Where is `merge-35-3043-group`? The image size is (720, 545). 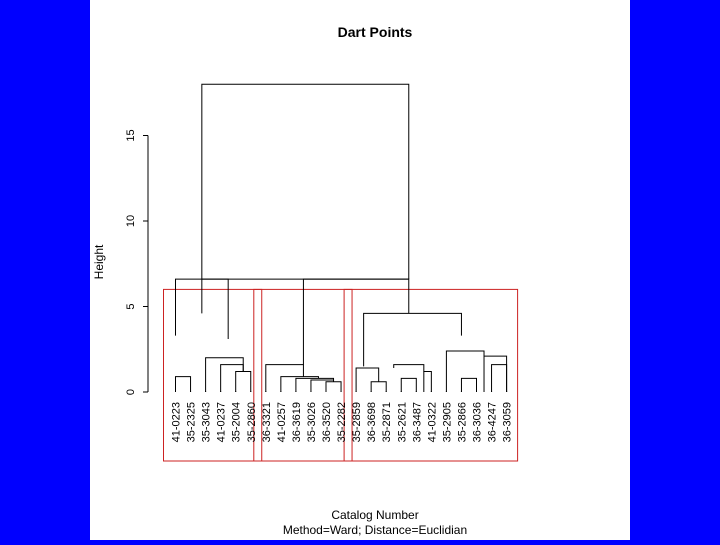
merge-35-3043-group is located at coordinates (224, 374).